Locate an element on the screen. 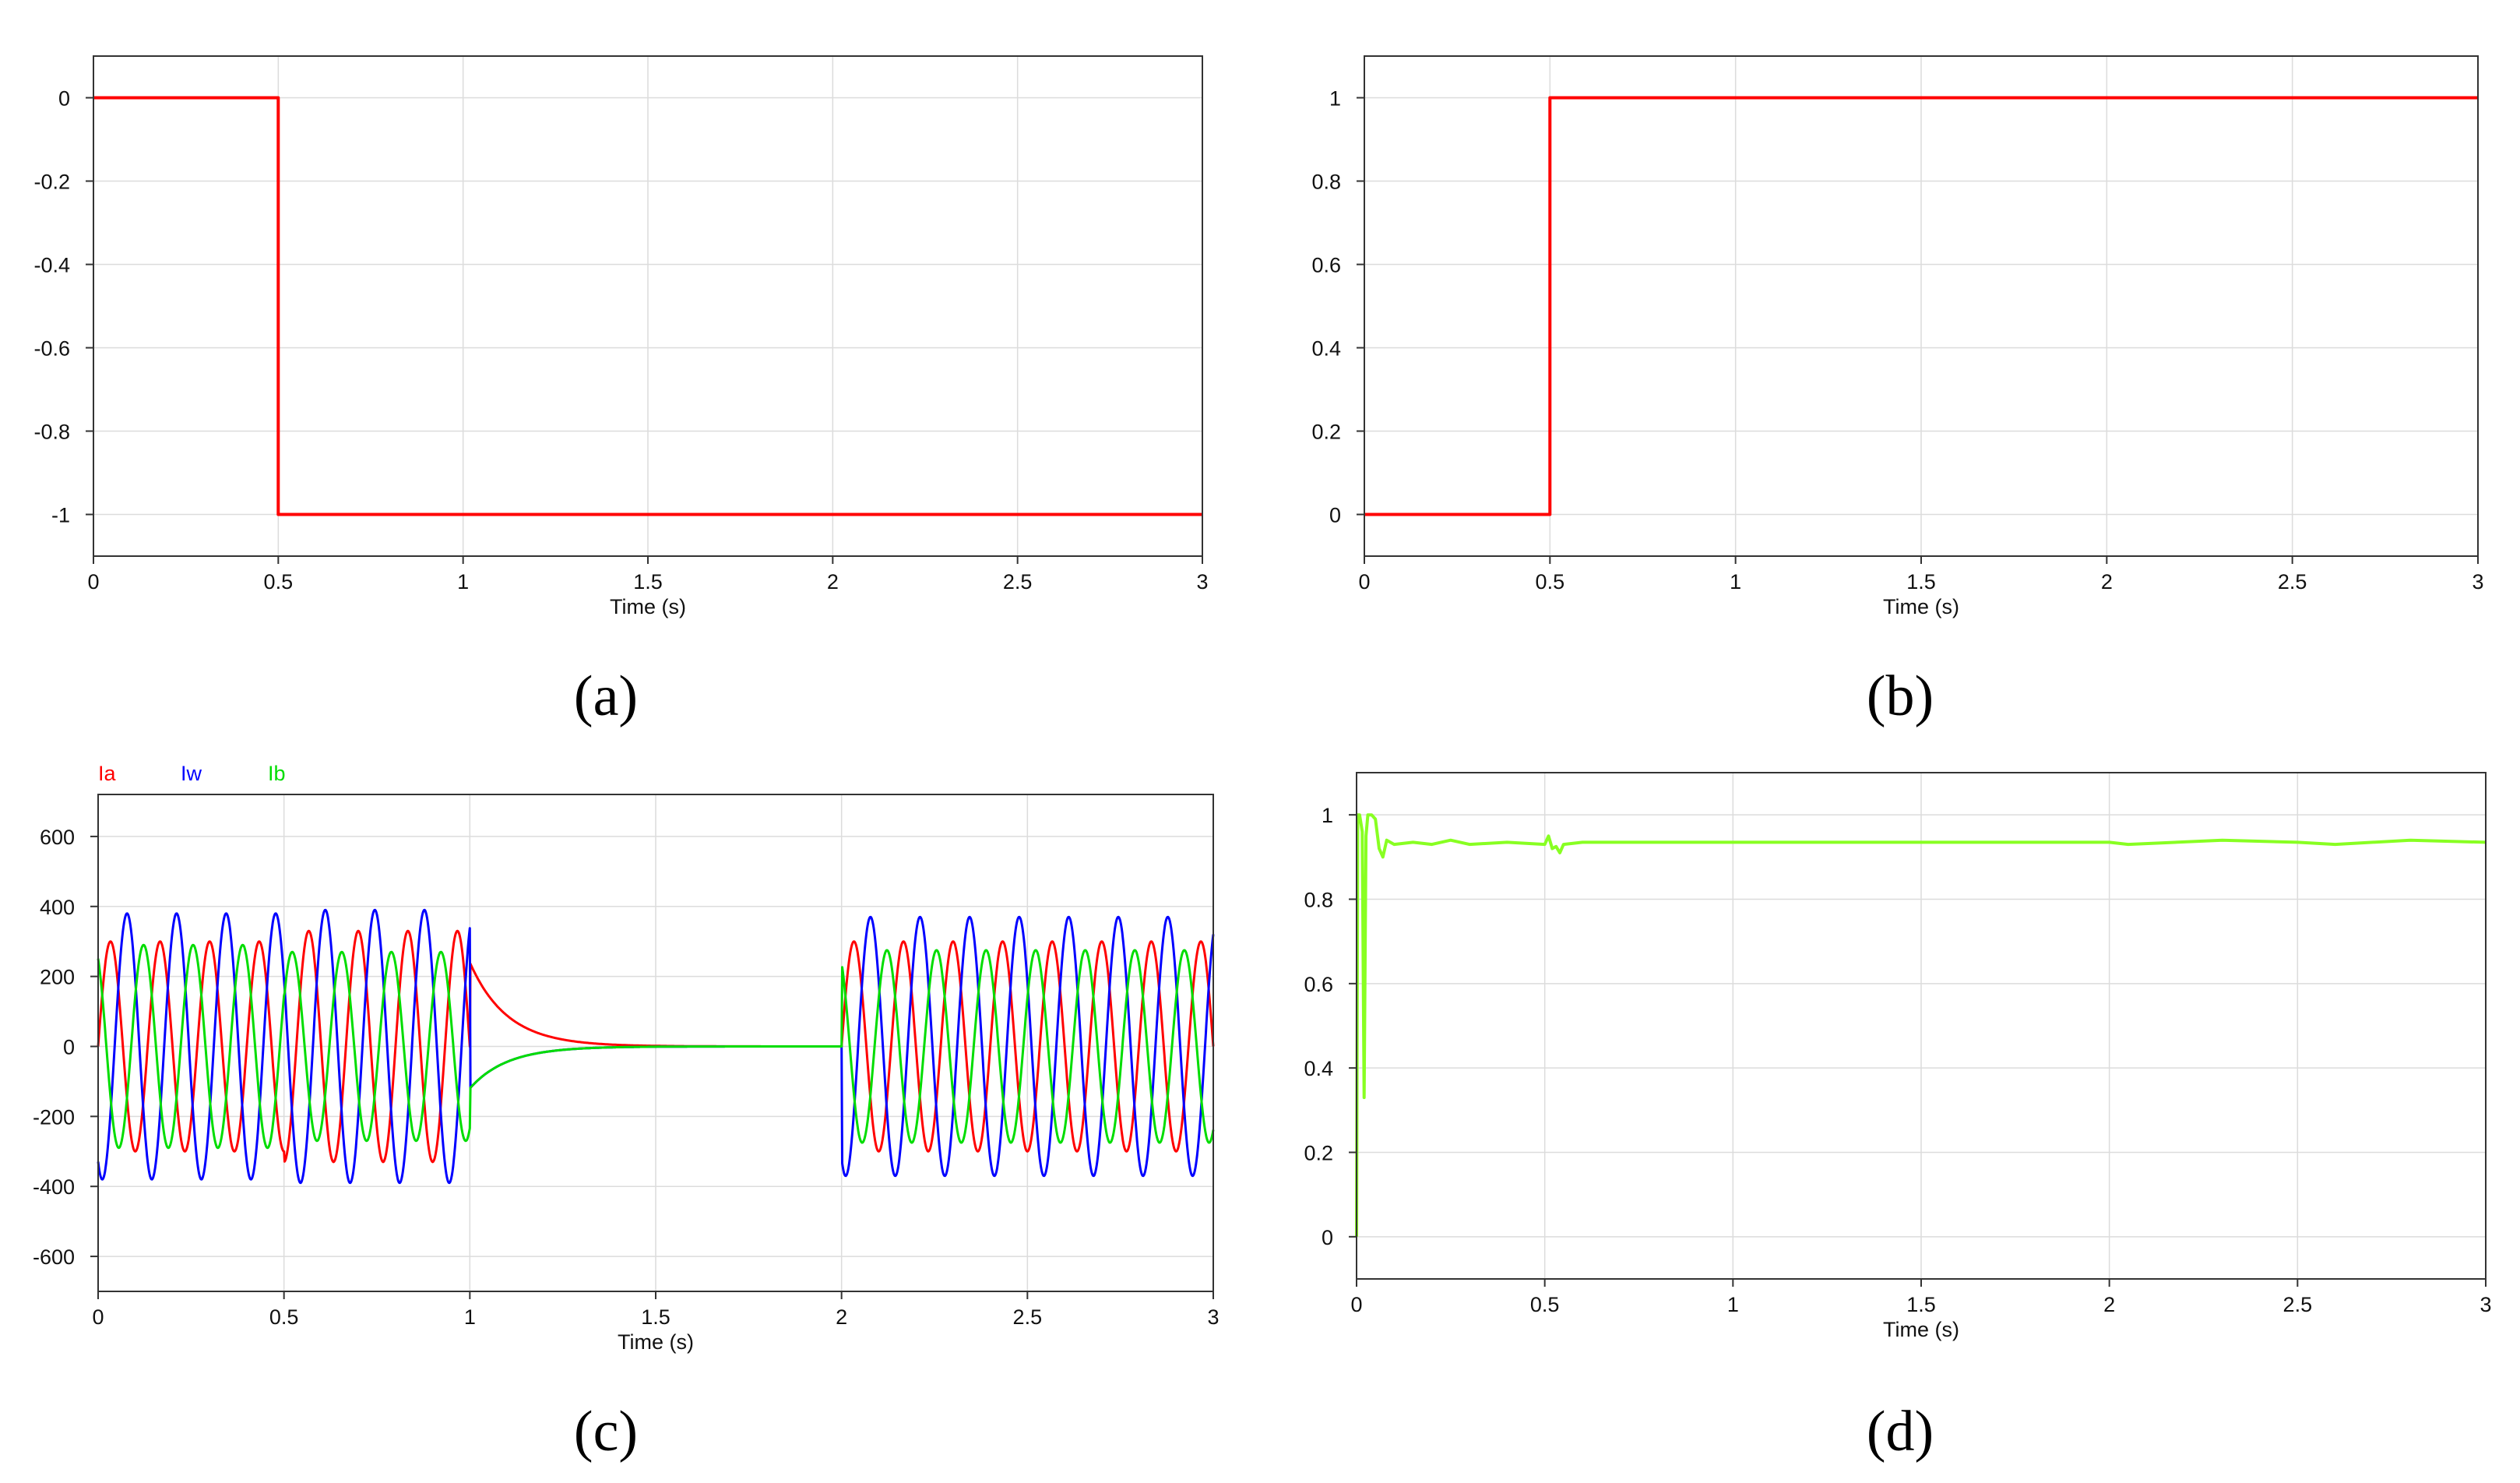 This screenshot has height=1483, width=2520. y-tick-label-d-4: 0.2 is located at coordinates (1318, 1153).